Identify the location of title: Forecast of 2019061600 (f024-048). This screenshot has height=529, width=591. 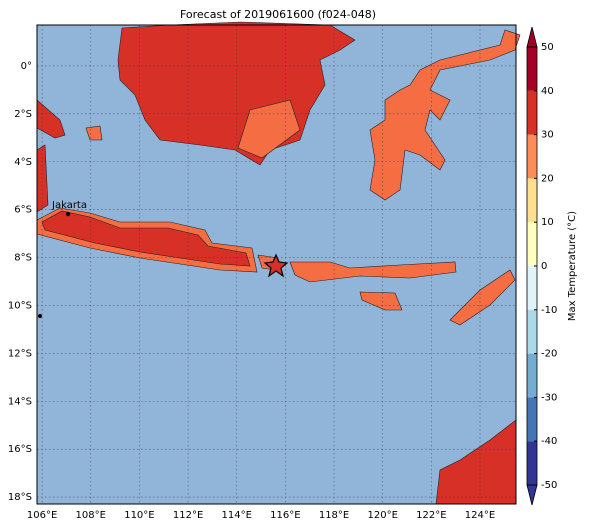
(278, 14).